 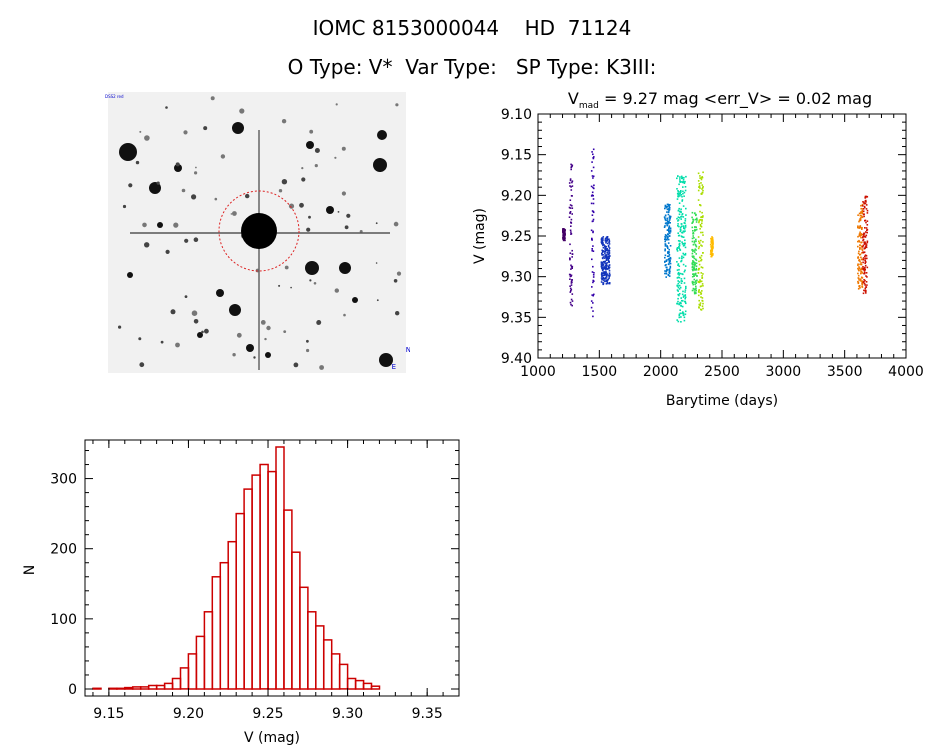 What do you see at coordinates (516, 156) in the screenshot?
I see `y-tick-label: 9.15` at bounding box center [516, 156].